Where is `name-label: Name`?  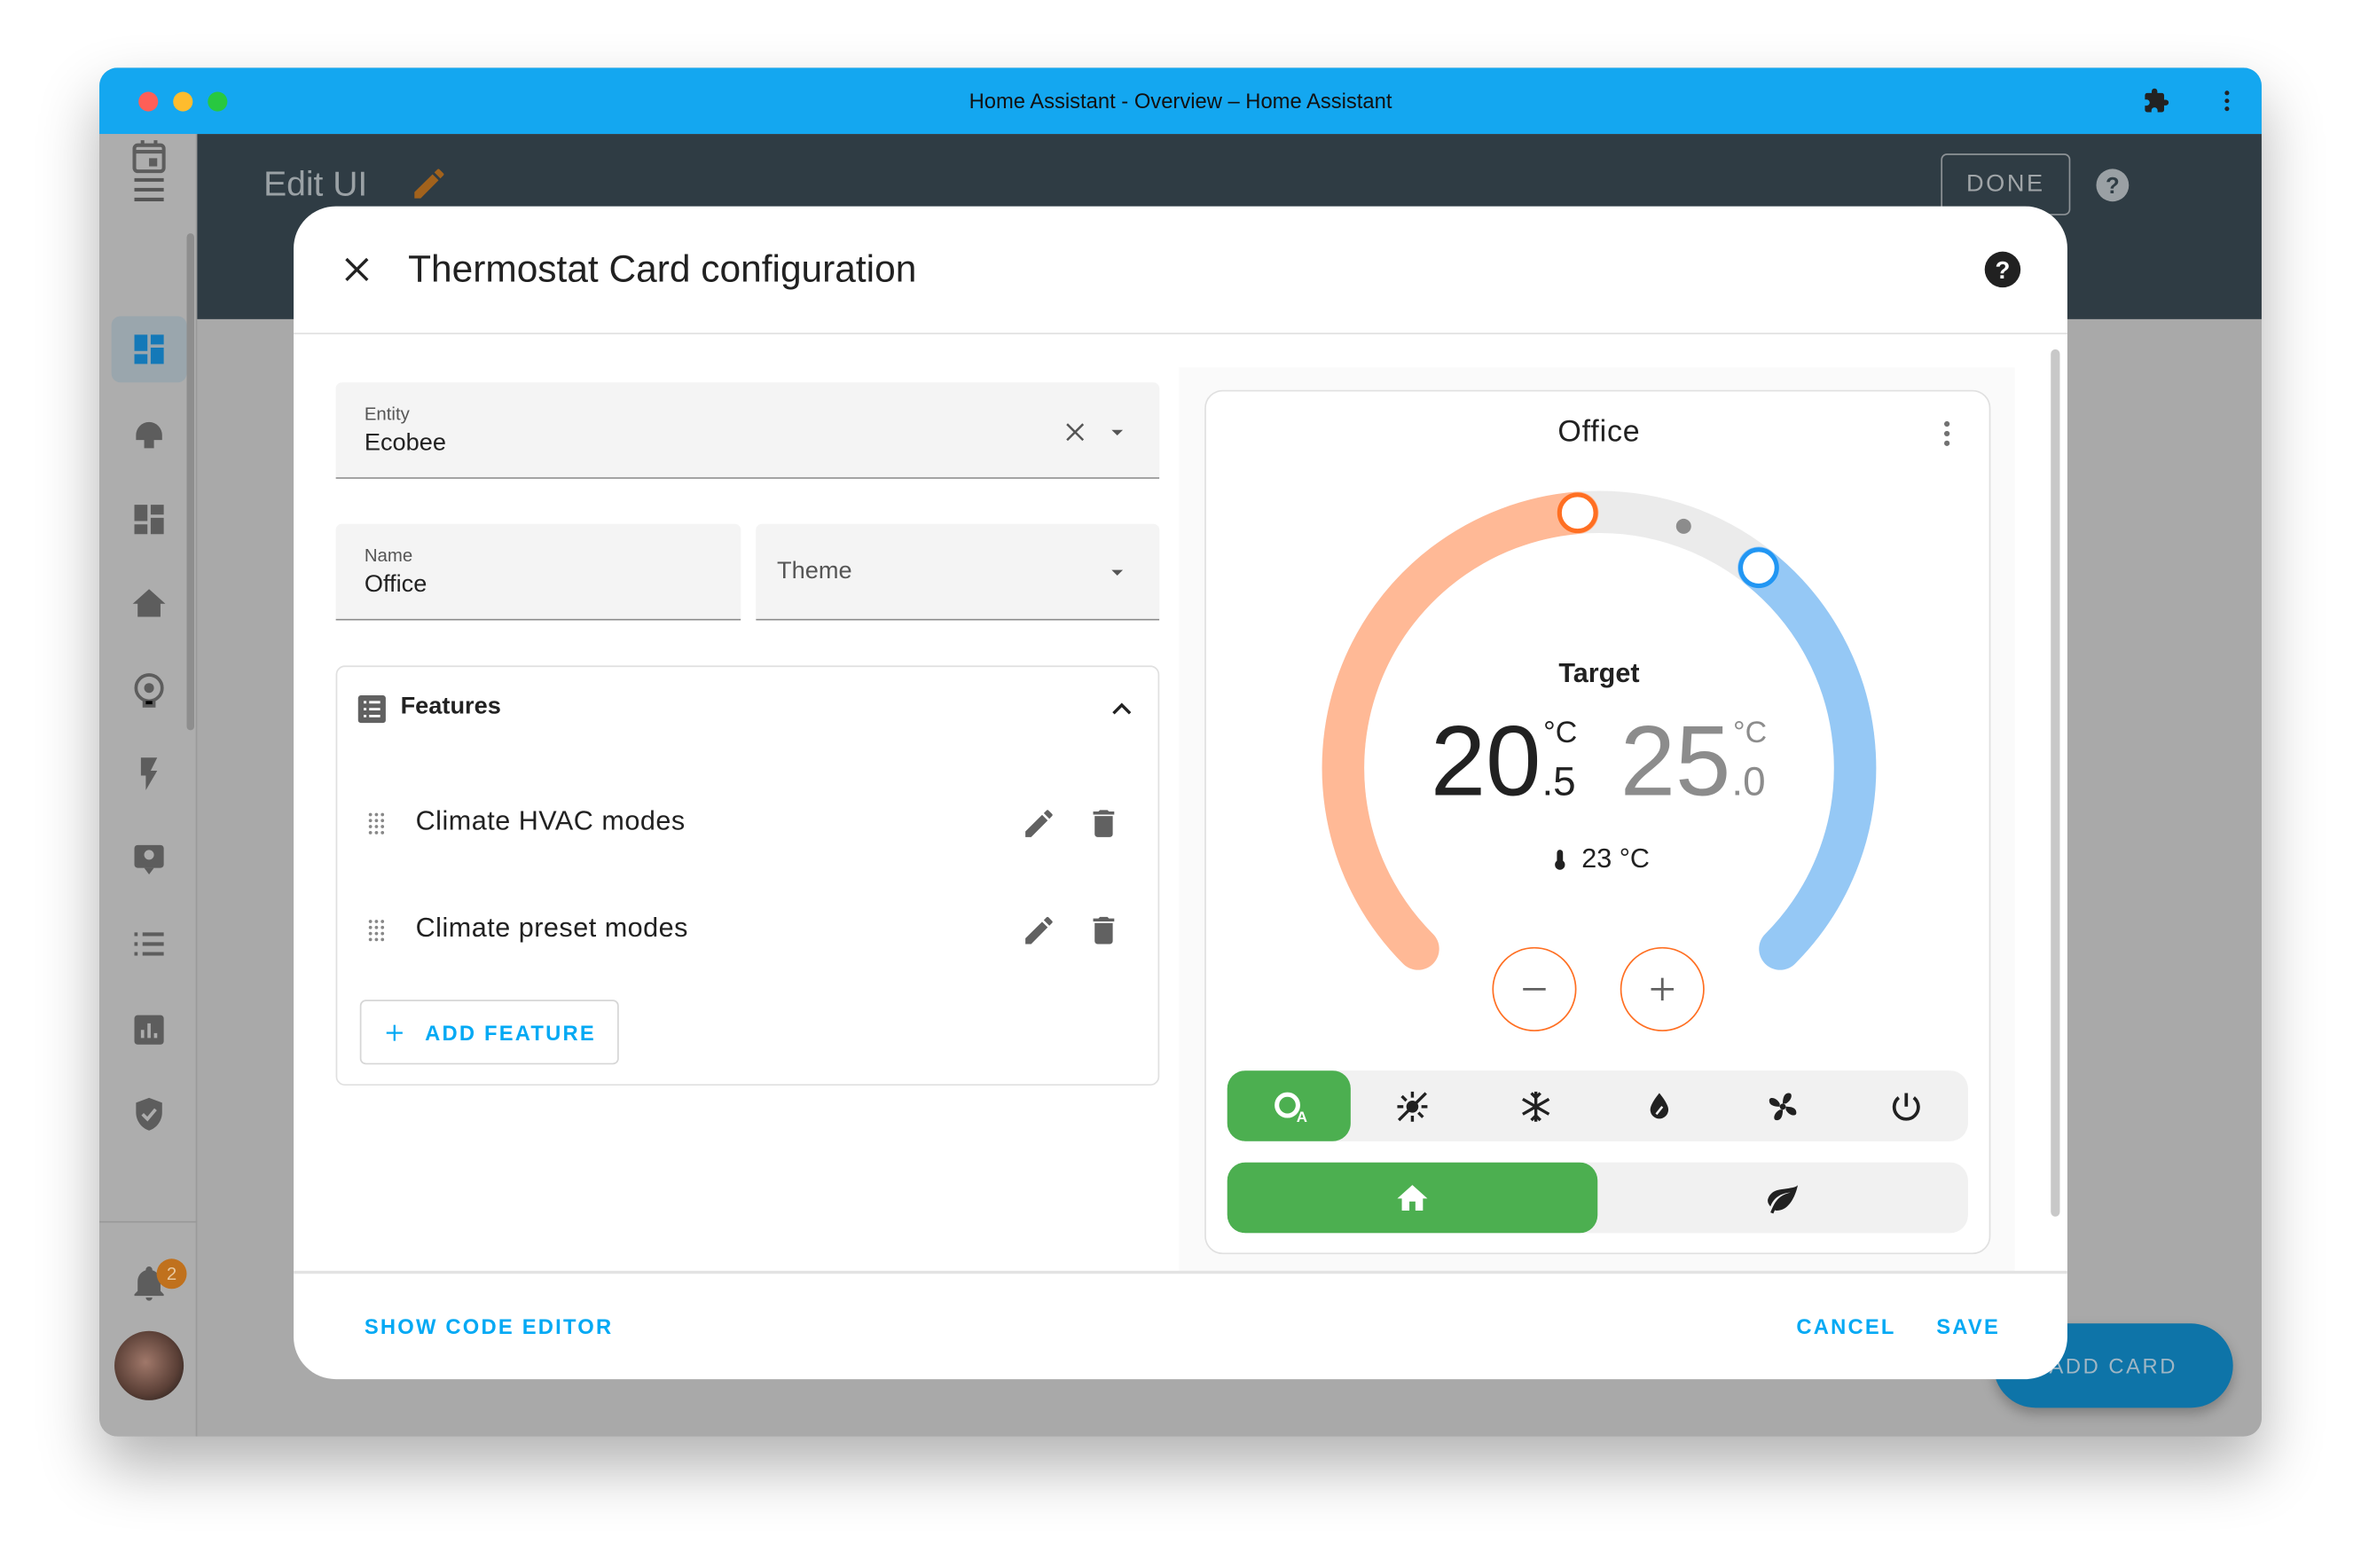 name-label: Name is located at coordinates (389, 556).